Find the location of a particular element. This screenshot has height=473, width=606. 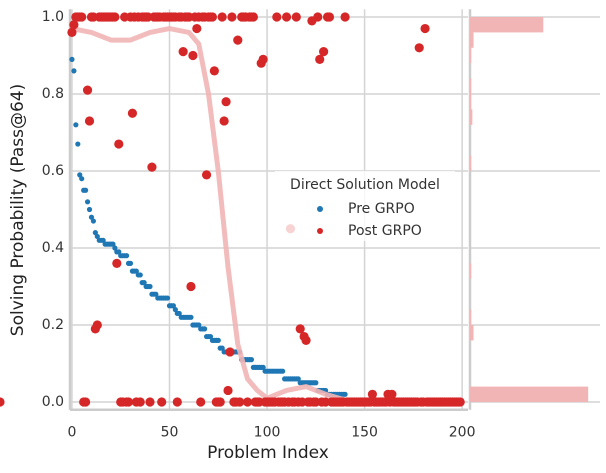

y-tick-label: 1.0 is located at coordinates (53, 17).